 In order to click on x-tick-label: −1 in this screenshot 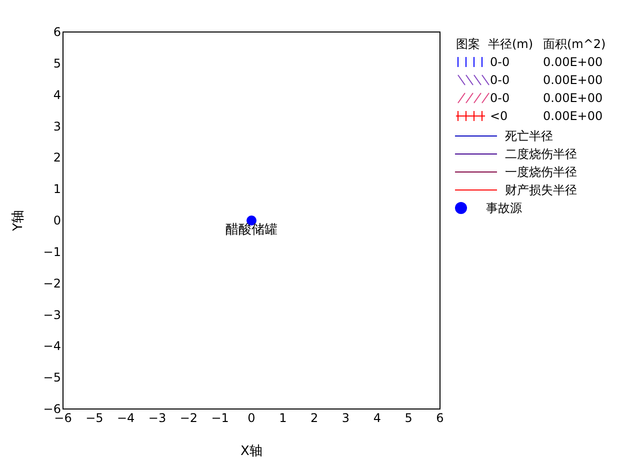, I will do `click(220, 418)`.